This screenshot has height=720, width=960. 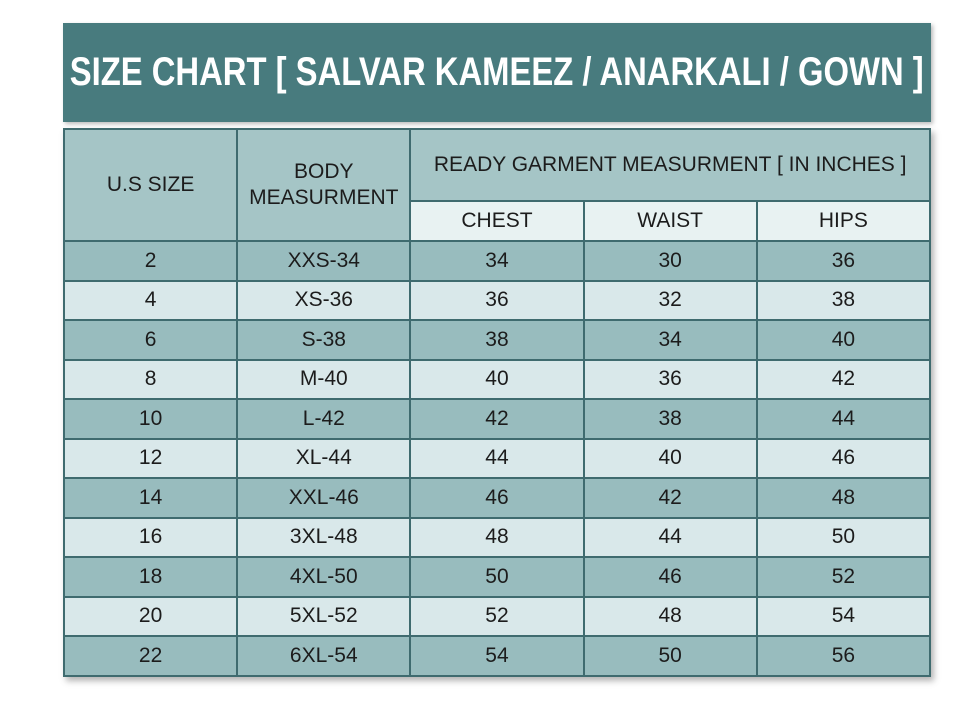 What do you see at coordinates (670, 379) in the screenshot?
I see `cell-waist: 36` at bounding box center [670, 379].